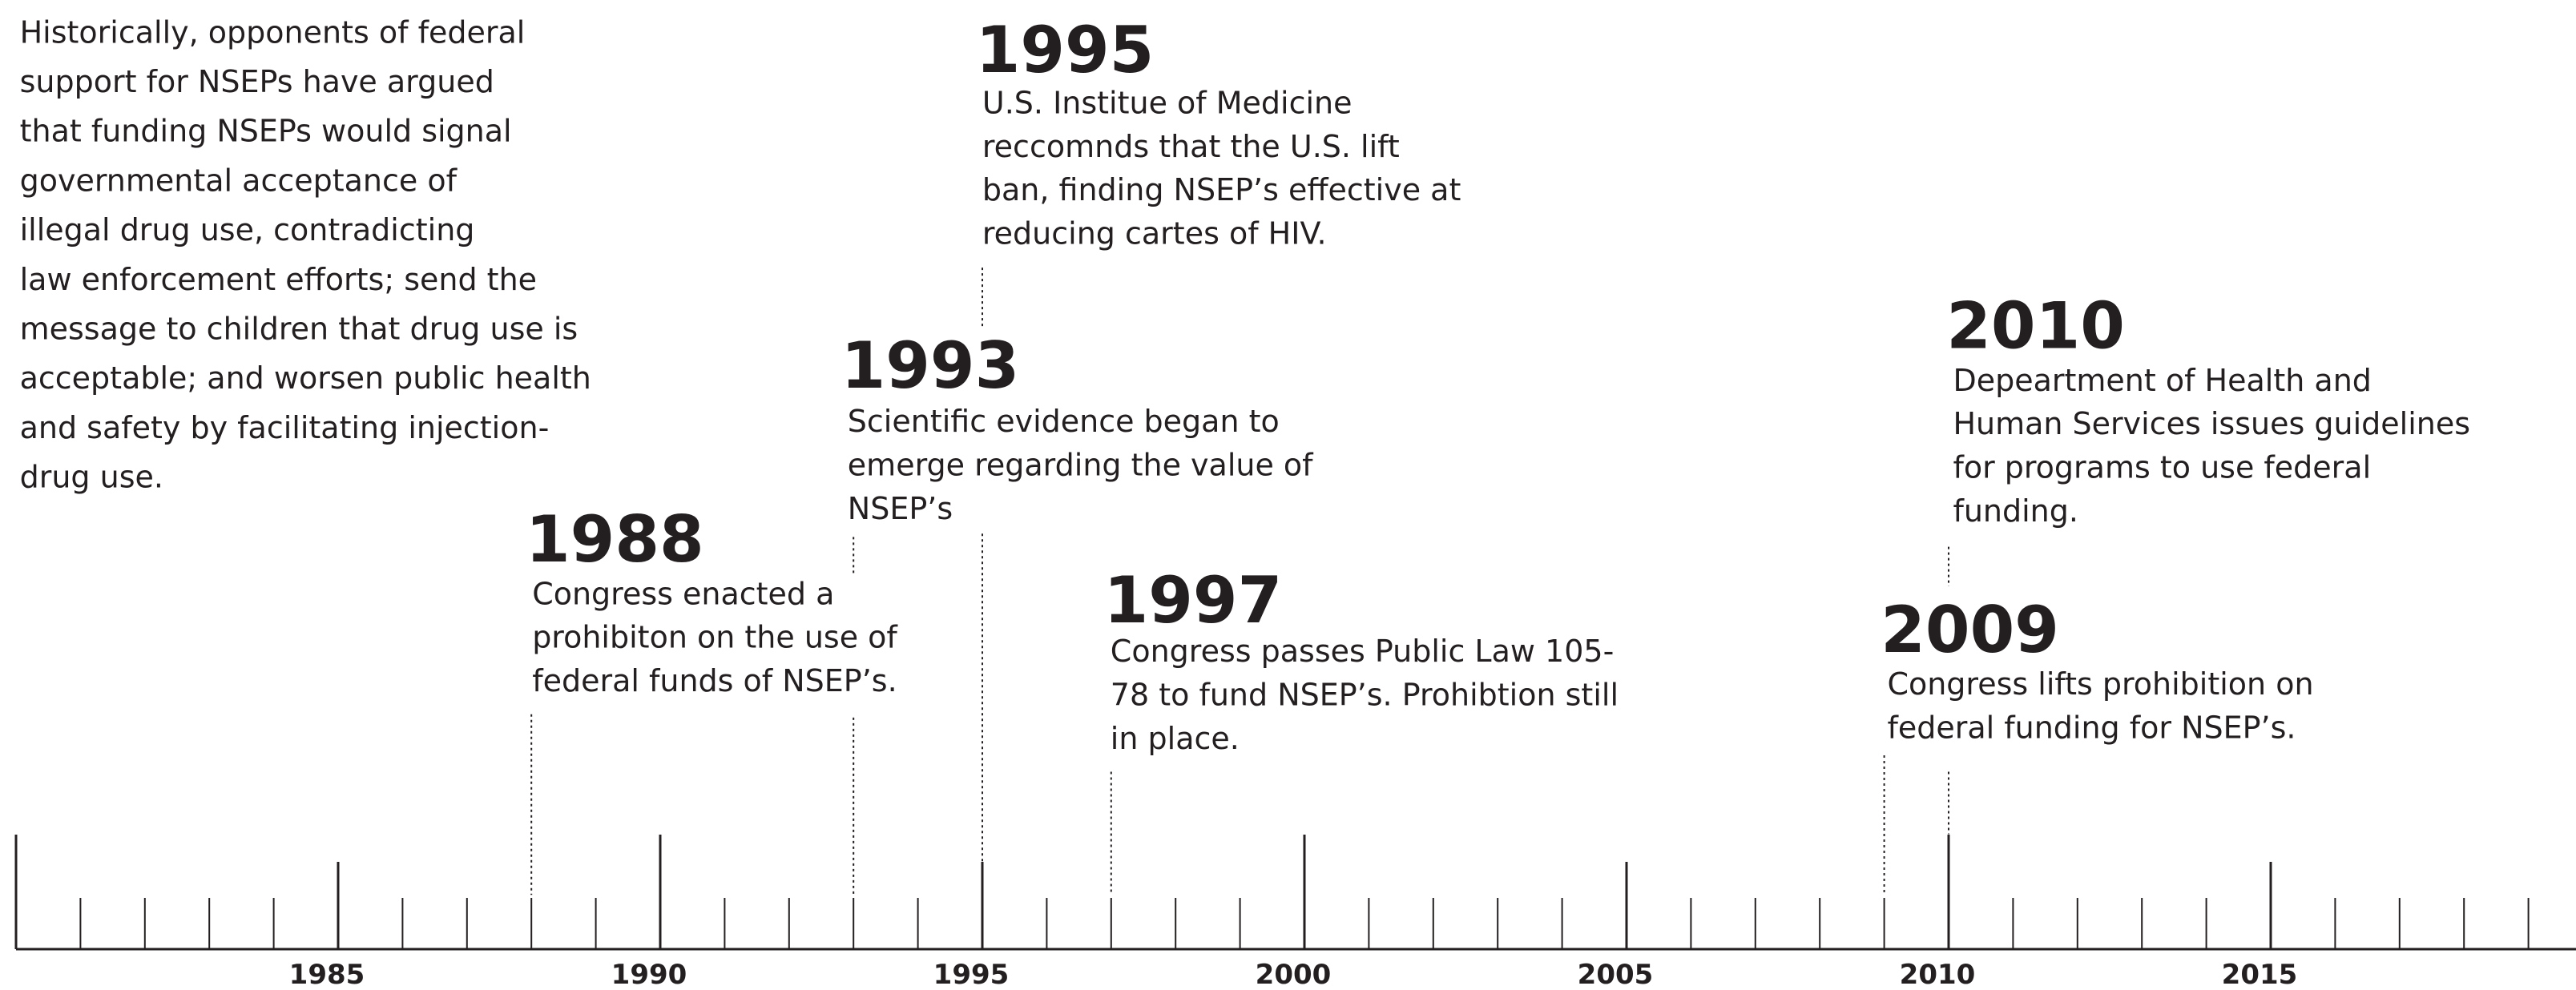 The image size is (2576, 990). What do you see at coordinates (273, 32) in the screenshot?
I see `intro-line: Historically, opponents of federal` at bounding box center [273, 32].